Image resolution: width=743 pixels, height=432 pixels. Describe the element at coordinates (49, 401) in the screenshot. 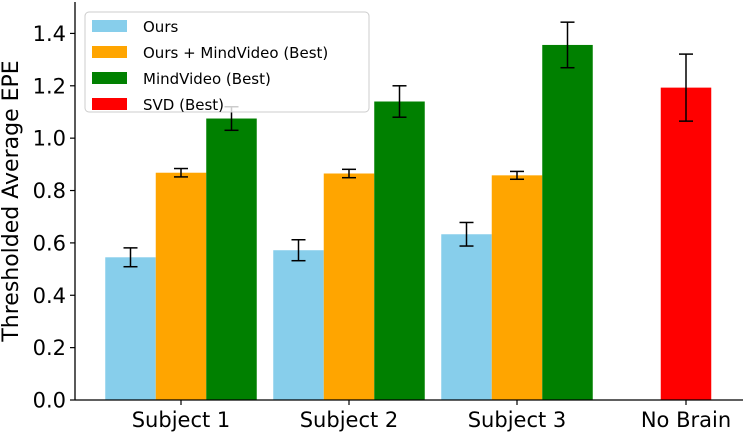

I see `y-tick-label: 0.0` at that location.